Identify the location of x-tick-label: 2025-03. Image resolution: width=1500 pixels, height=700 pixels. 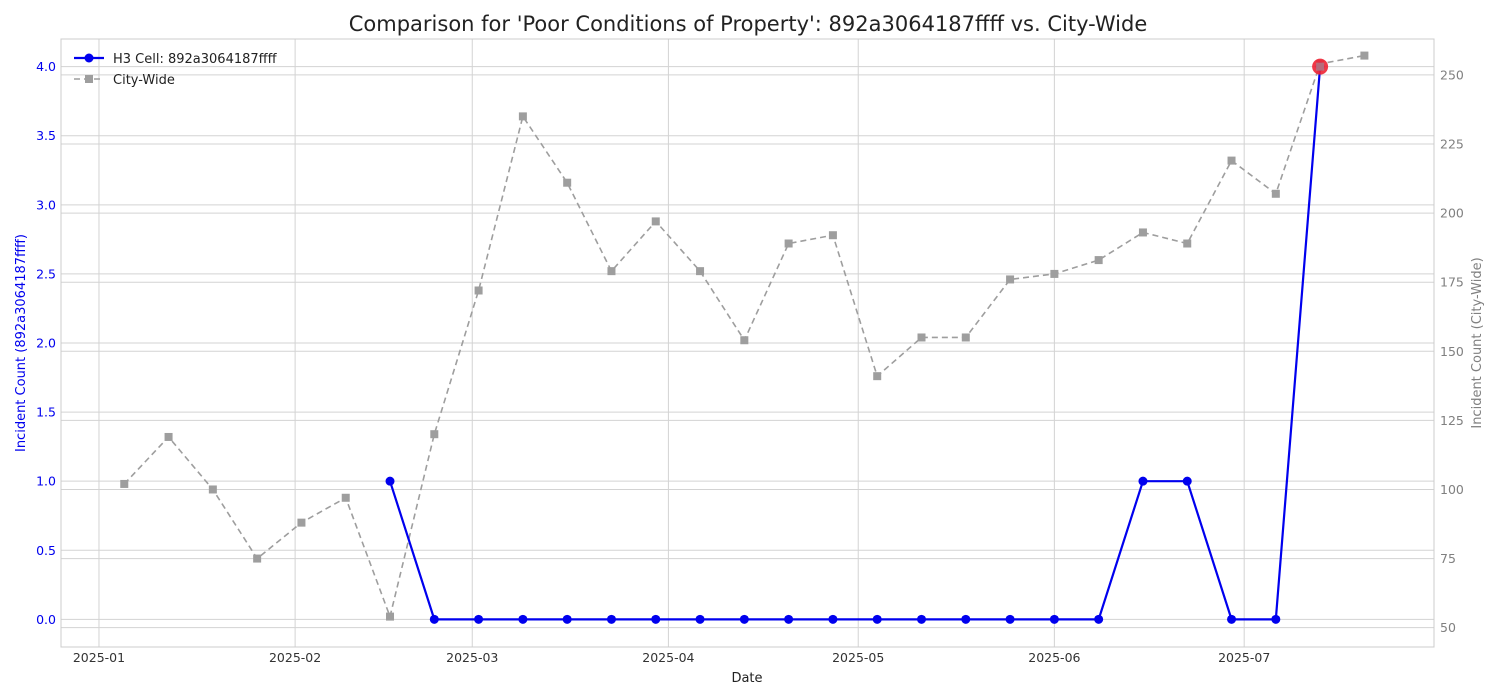
(472, 657).